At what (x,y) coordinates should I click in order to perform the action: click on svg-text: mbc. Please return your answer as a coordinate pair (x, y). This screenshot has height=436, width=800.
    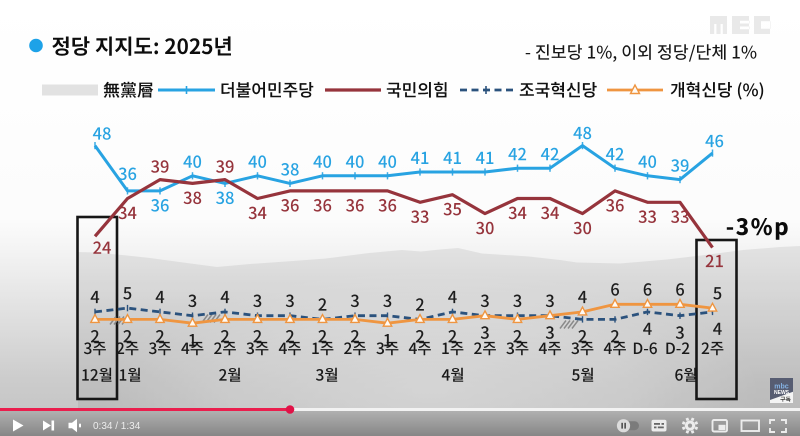
    Looking at the image, I should click on (781, 387).